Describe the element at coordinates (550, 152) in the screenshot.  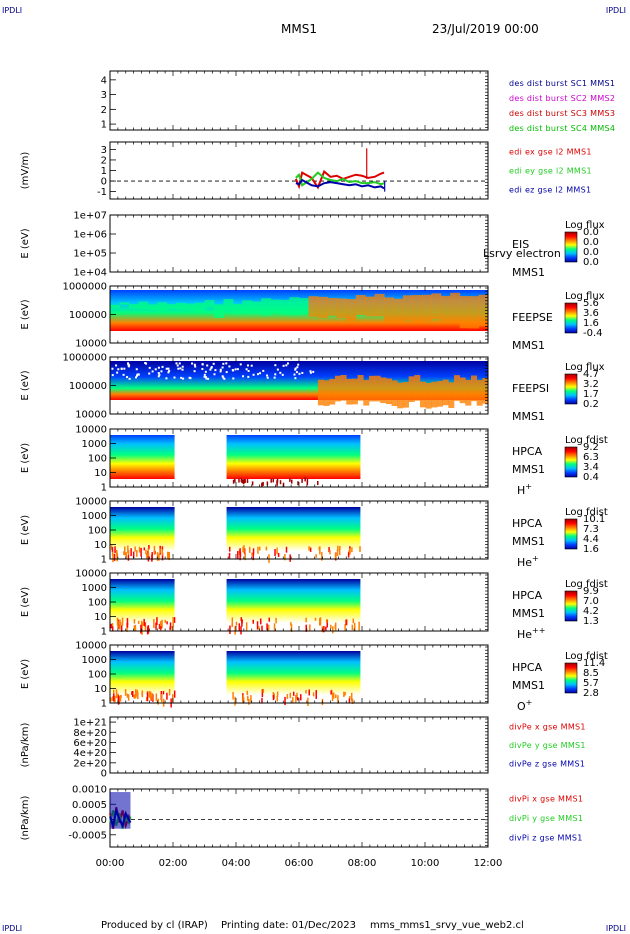
I see `legend-entry: edi ex gse l2 MMS1` at that location.